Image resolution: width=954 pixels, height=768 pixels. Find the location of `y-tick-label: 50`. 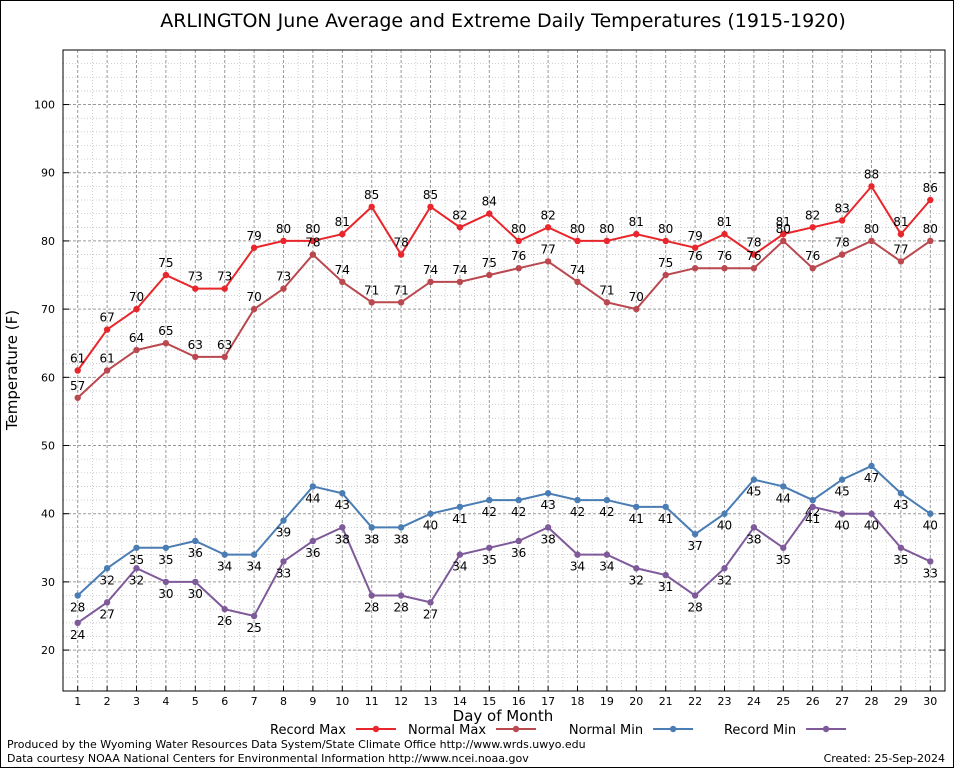

y-tick-label: 50 is located at coordinates (48, 446).